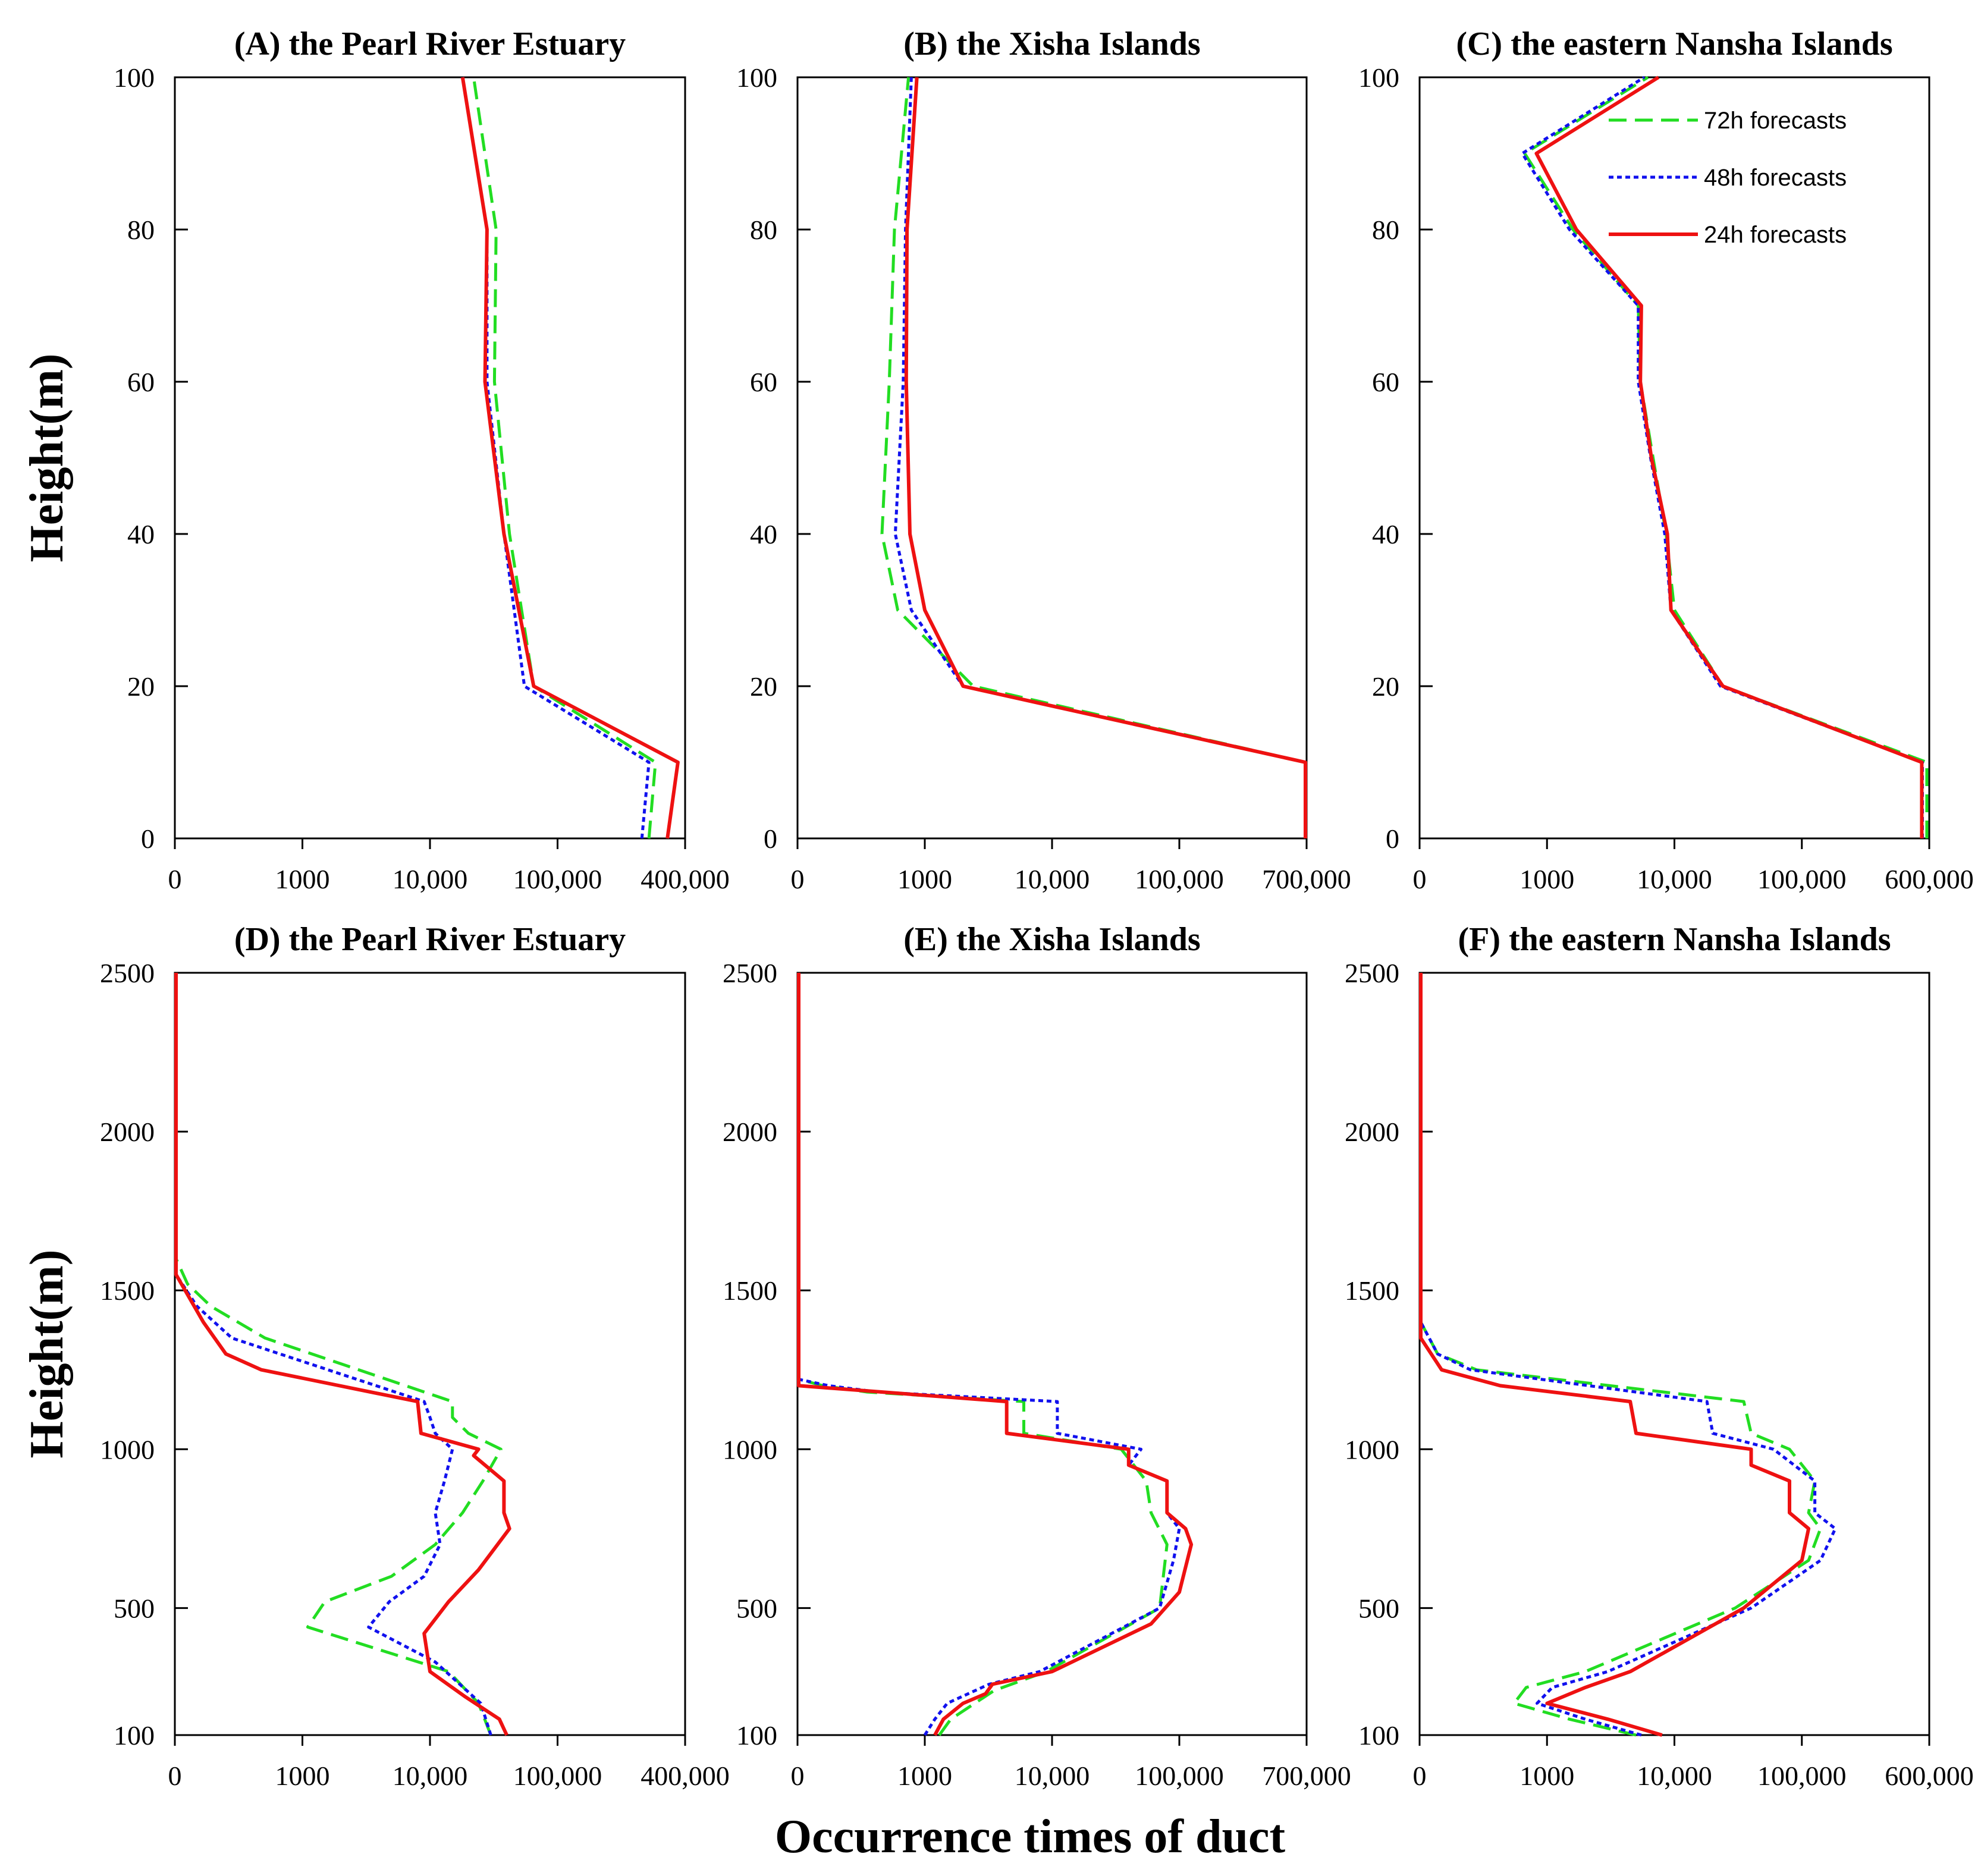 Image resolution: width=1981 pixels, height=1876 pixels. Describe the element at coordinates (1547, 1776) in the screenshot. I see `x-tick-label-f: 1000` at that location.